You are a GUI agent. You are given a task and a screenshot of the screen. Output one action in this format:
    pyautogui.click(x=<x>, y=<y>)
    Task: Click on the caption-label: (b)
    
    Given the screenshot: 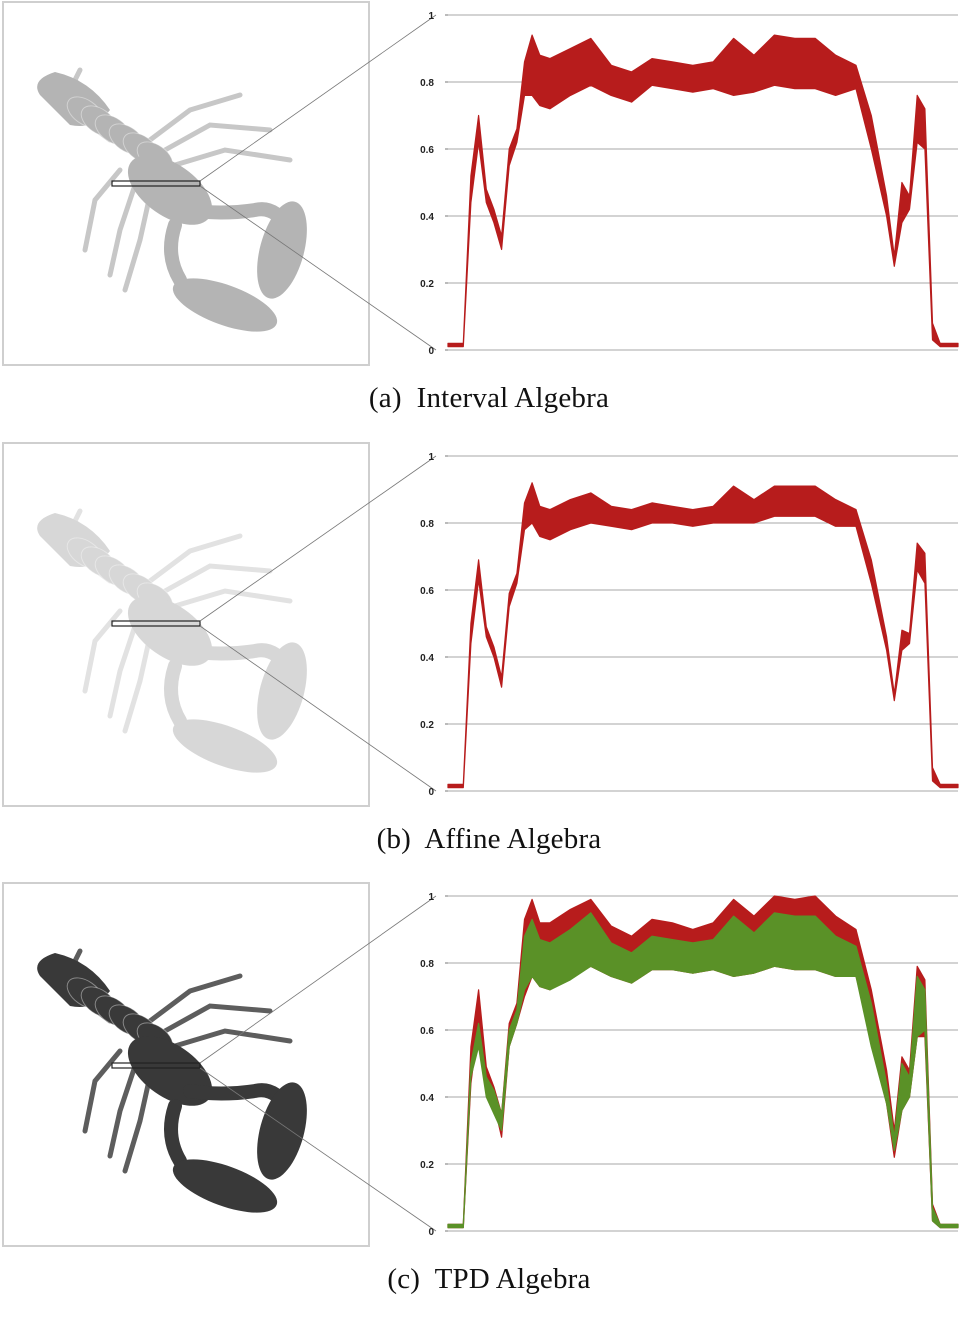 What is the action you would take?
    pyautogui.click(x=394, y=839)
    